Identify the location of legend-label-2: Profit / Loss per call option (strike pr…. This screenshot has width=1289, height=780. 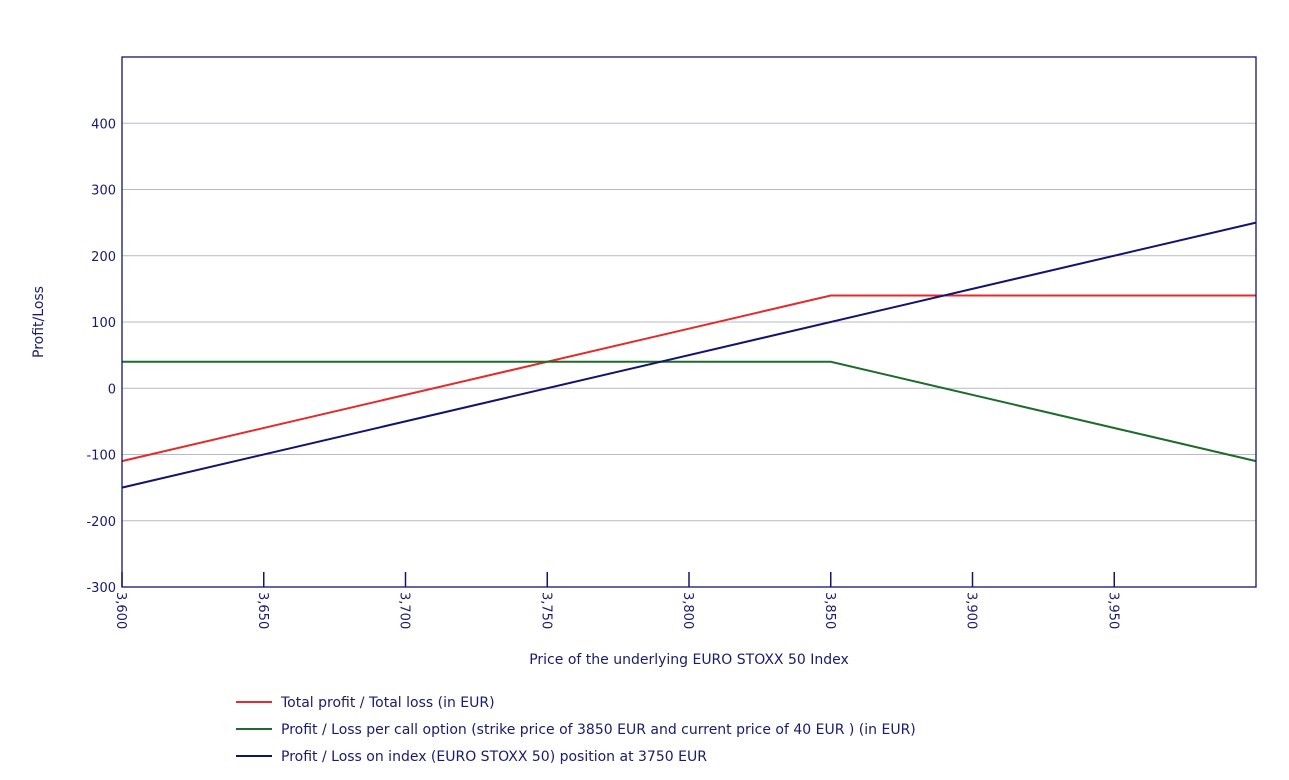
(598, 730).